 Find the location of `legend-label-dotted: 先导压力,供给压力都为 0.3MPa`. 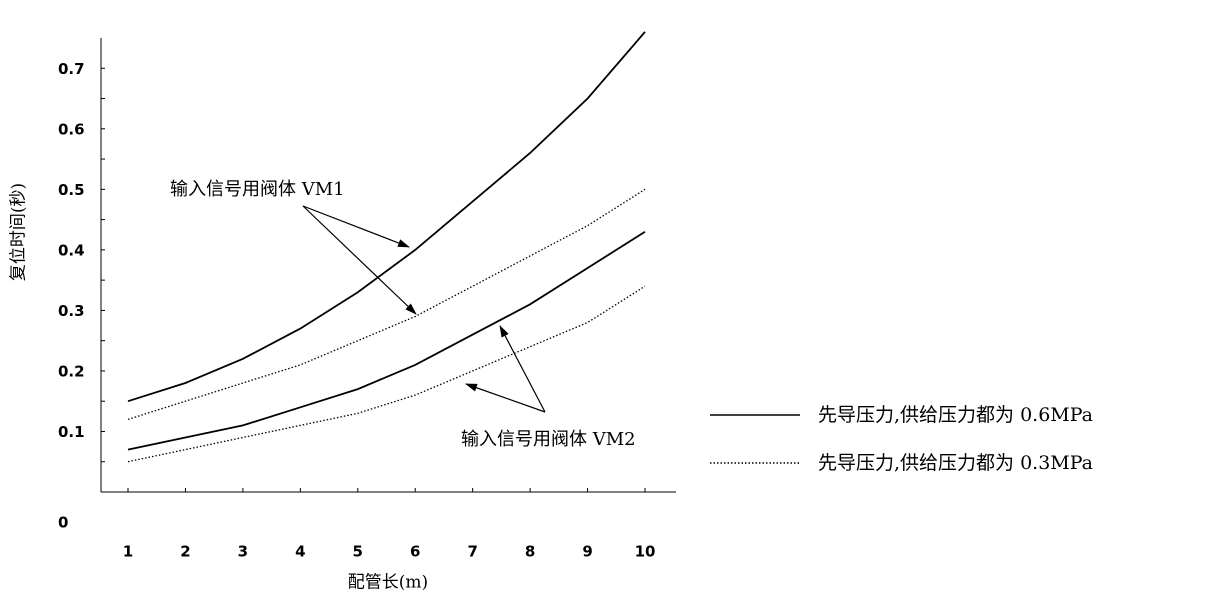

legend-label-dotted: 先导压力,供给压力都为 0.3MPa is located at coordinates (955, 463).